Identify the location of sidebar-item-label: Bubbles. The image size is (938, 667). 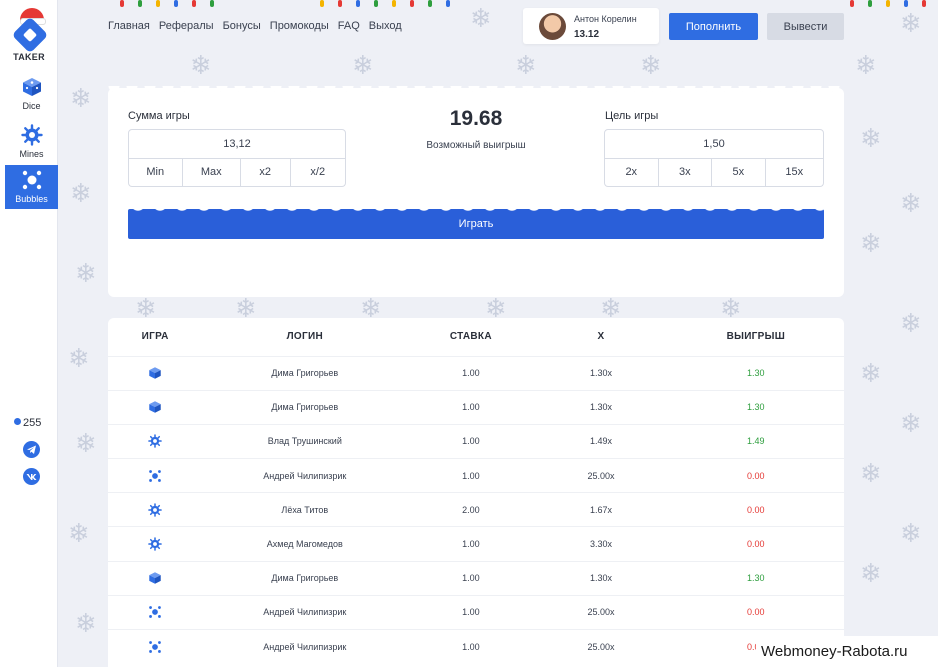
(31, 199).